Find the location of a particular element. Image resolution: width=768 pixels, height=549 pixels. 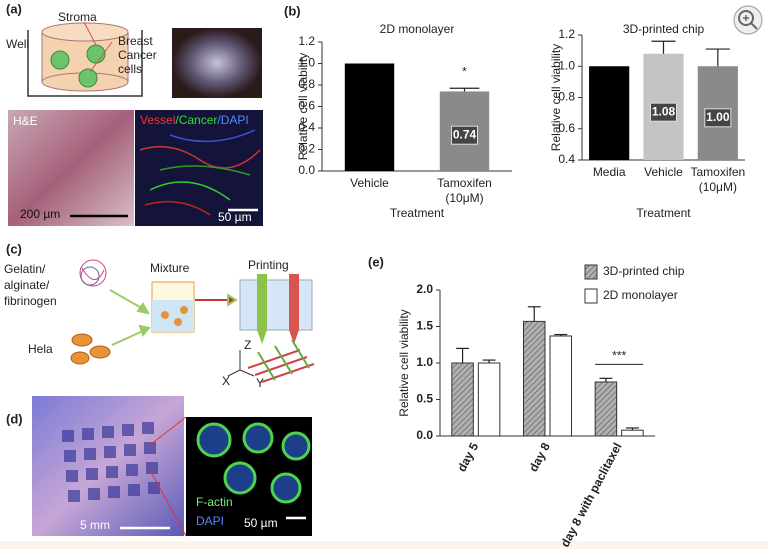

stain-cancer: /Cancer is located at coordinates (196, 120).